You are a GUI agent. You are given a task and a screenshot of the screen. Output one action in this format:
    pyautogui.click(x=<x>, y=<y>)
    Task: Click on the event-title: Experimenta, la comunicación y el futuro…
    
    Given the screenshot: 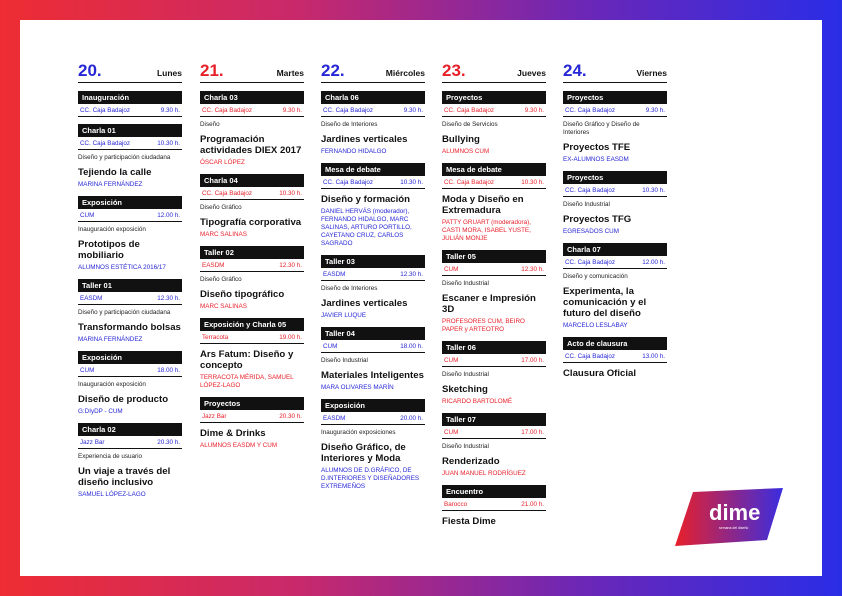 What is the action you would take?
    pyautogui.click(x=605, y=302)
    